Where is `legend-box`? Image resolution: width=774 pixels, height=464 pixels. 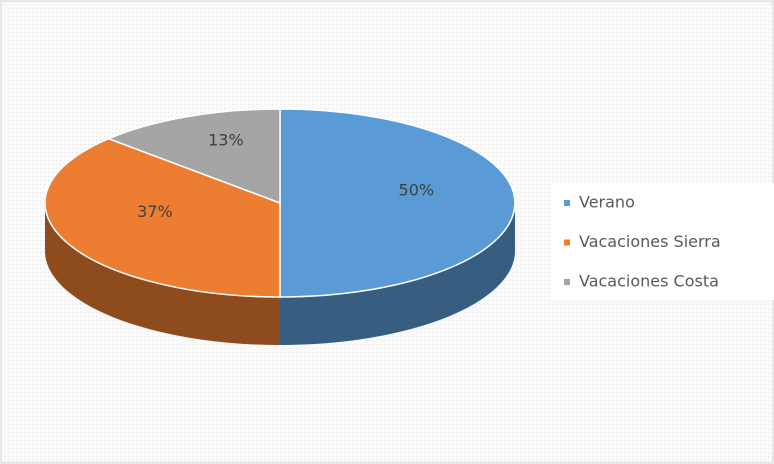 legend-box is located at coordinates (662, 241).